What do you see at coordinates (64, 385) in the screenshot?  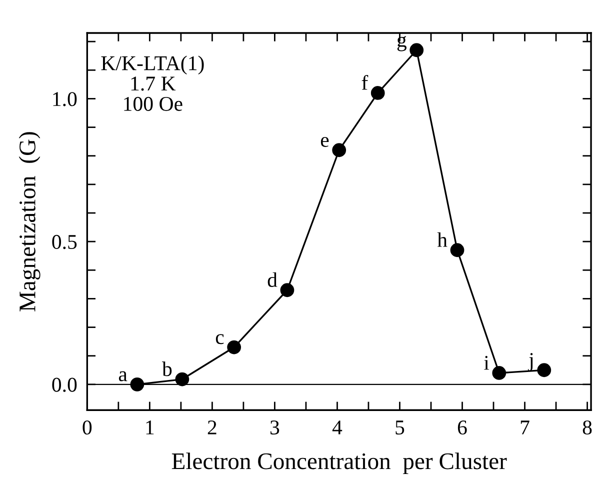 I see `y-tick-label: 0.0` at bounding box center [64, 385].